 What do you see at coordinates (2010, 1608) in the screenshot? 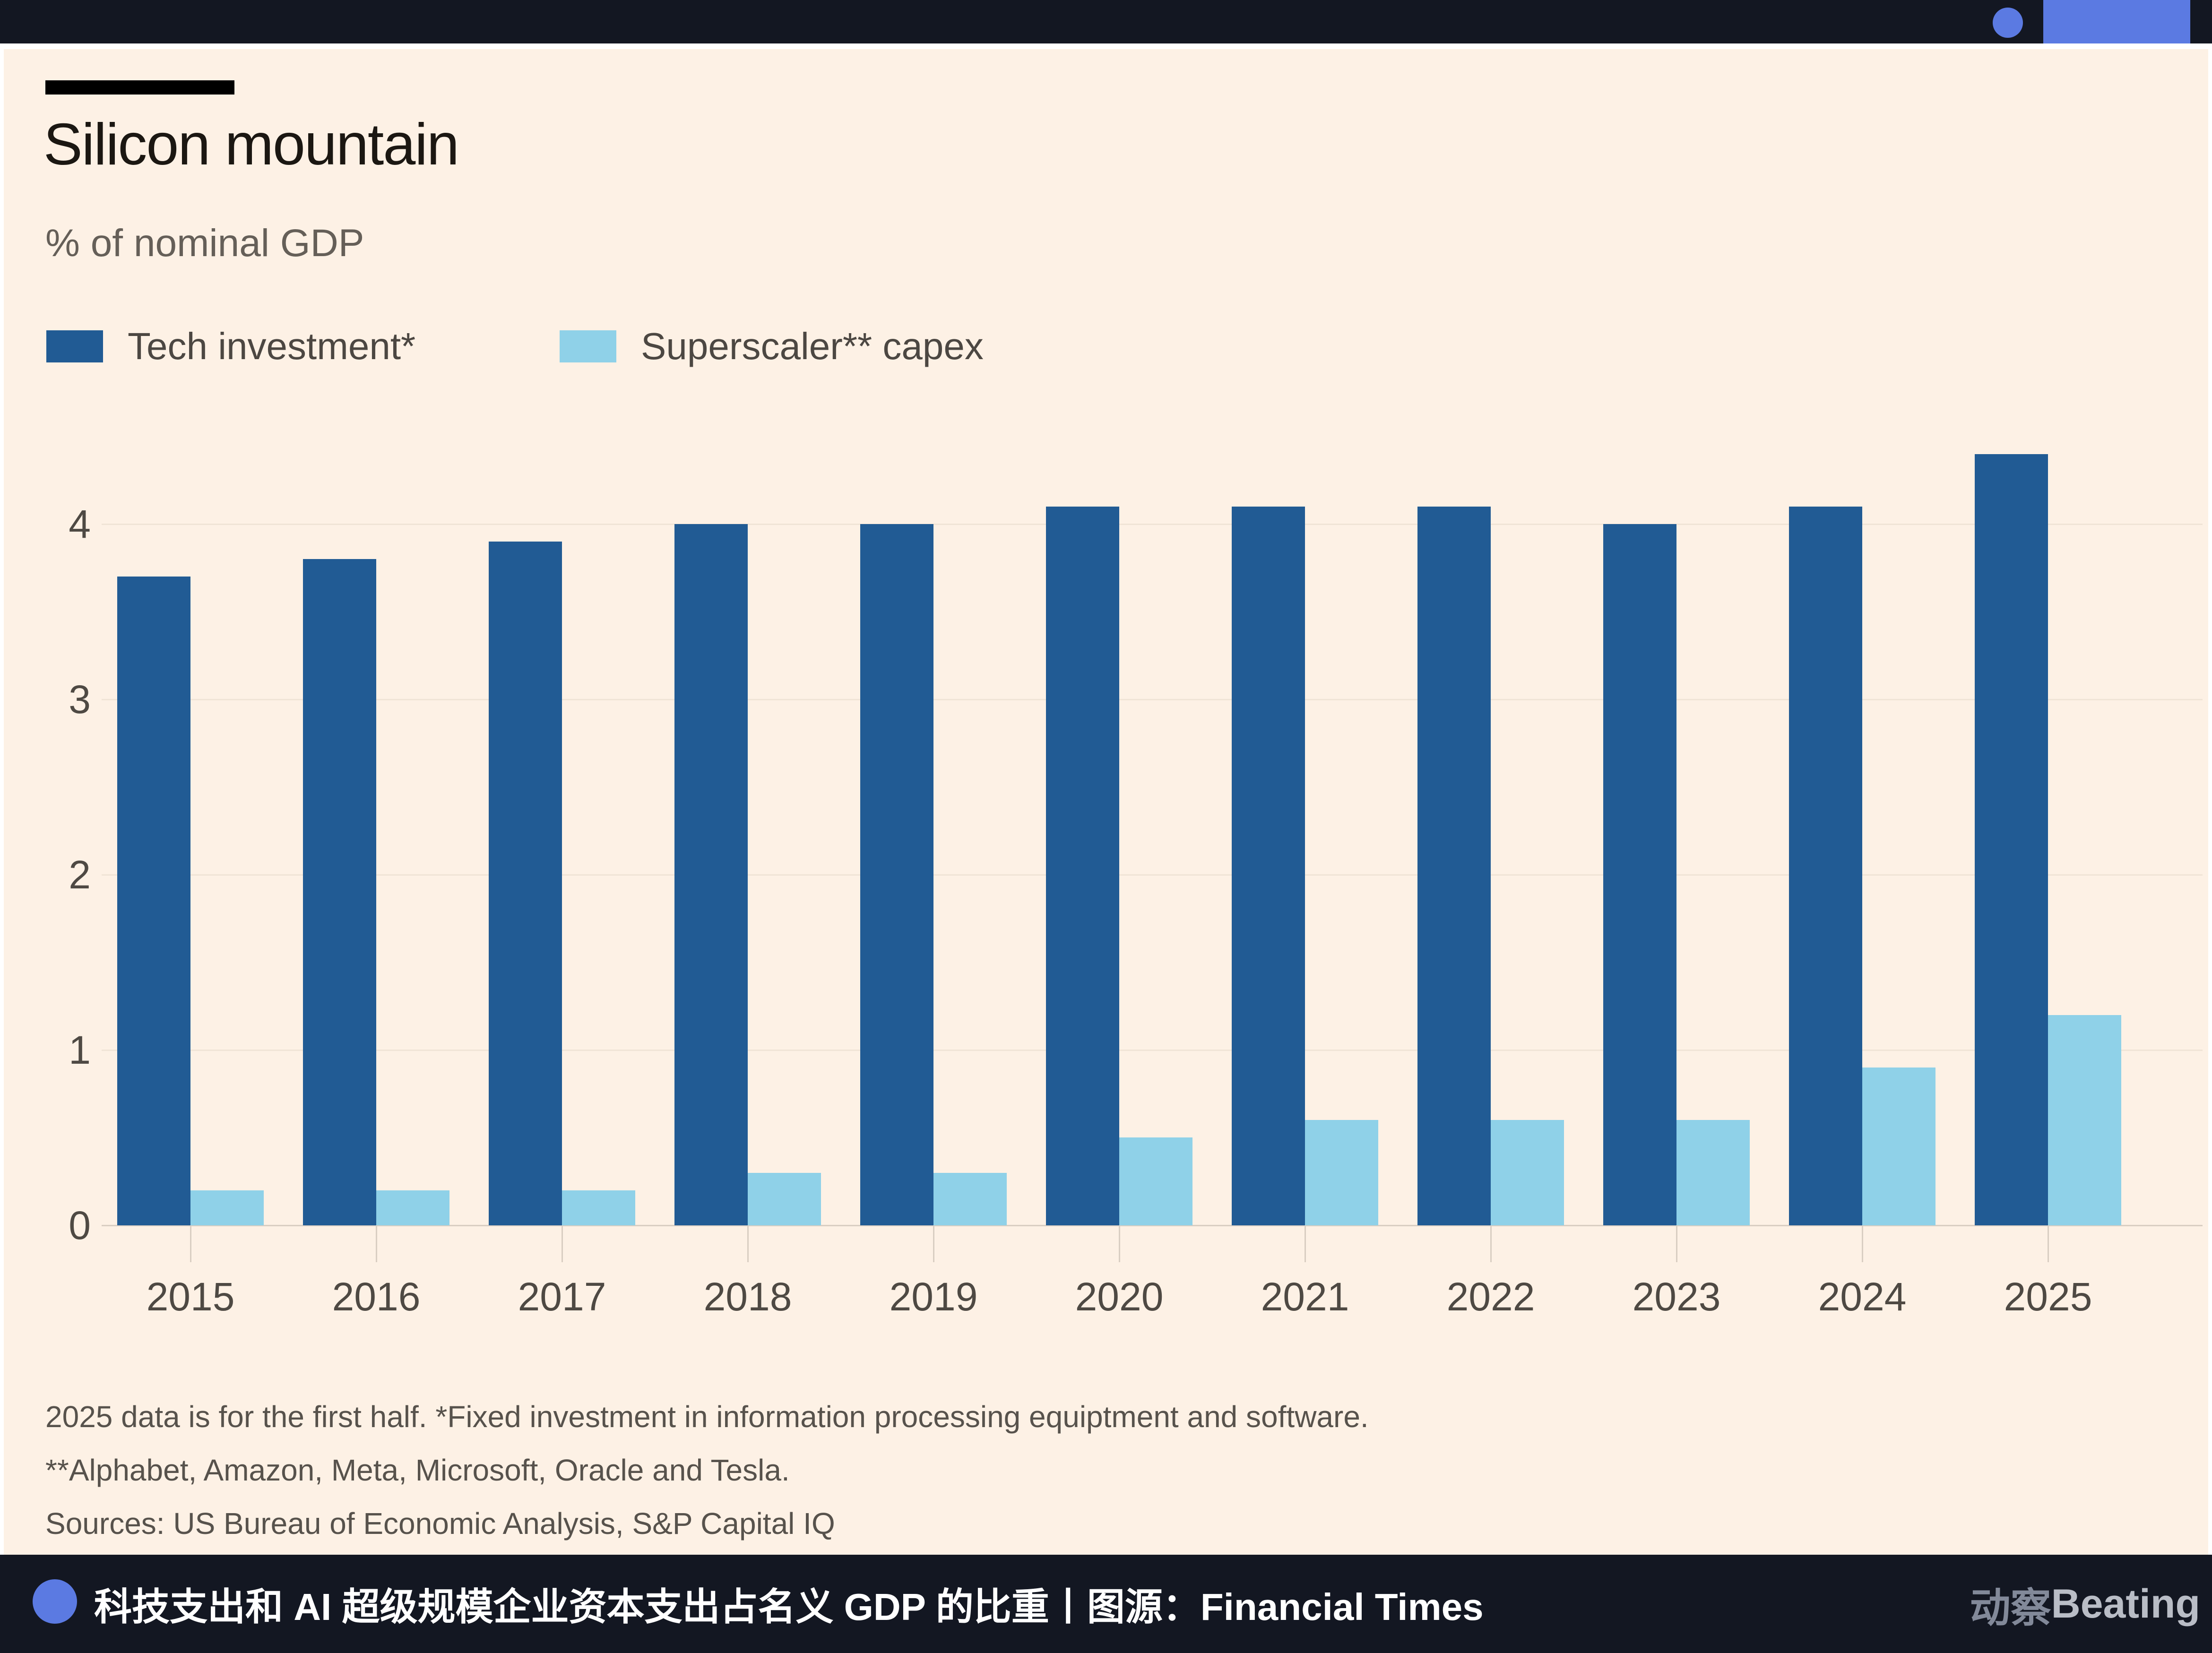
I see `brand-logo-cn: 动察` at bounding box center [2010, 1608].